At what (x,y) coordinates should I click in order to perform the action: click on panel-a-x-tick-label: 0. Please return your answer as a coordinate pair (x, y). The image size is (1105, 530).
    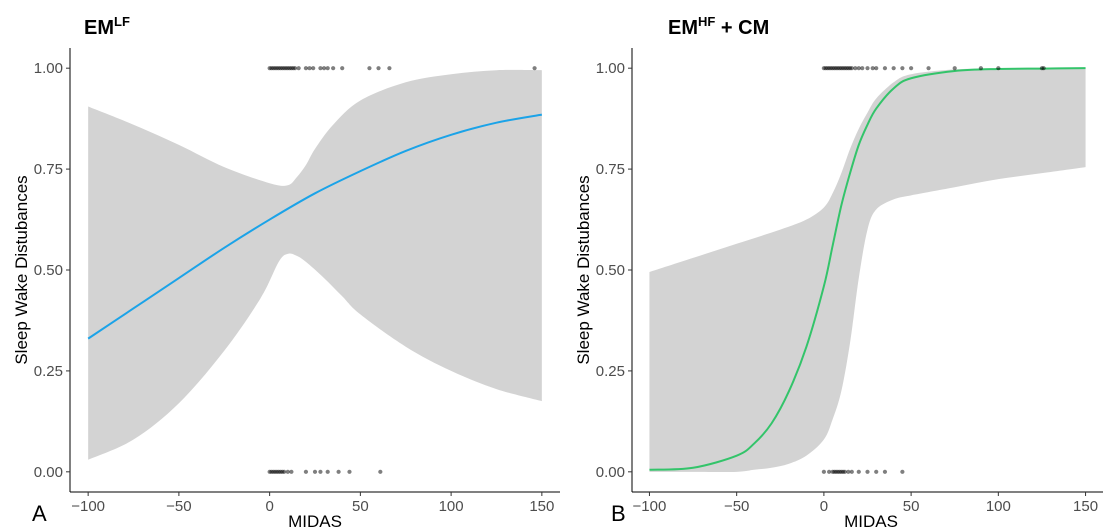
    Looking at the image, I should click on (269, 506).